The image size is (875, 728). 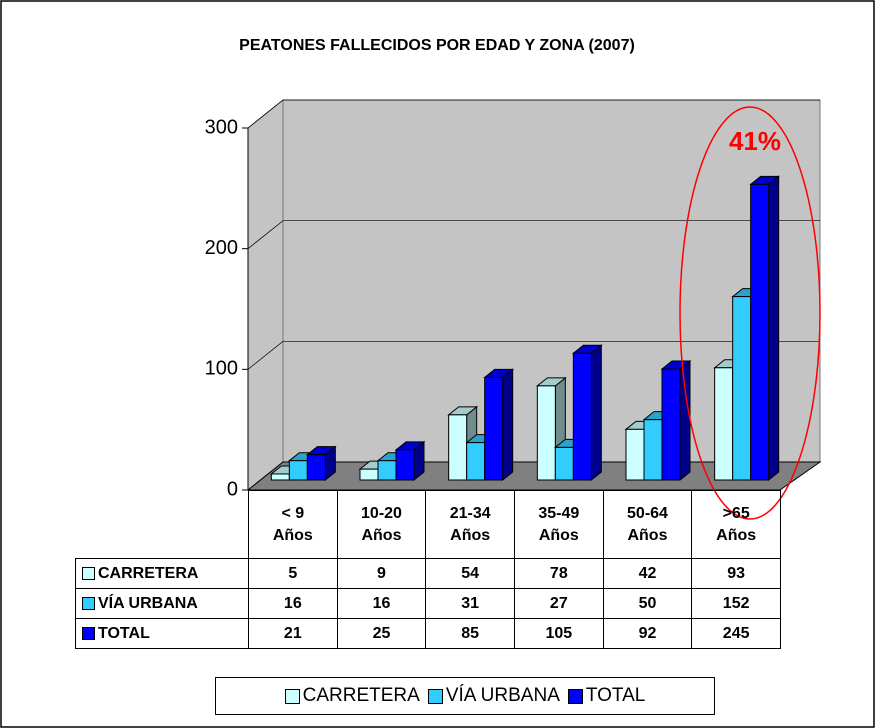 What do you see at coordinates (736, 573) in the screenshot?
I see `table-value: 93` at bounding box center [736, 573].